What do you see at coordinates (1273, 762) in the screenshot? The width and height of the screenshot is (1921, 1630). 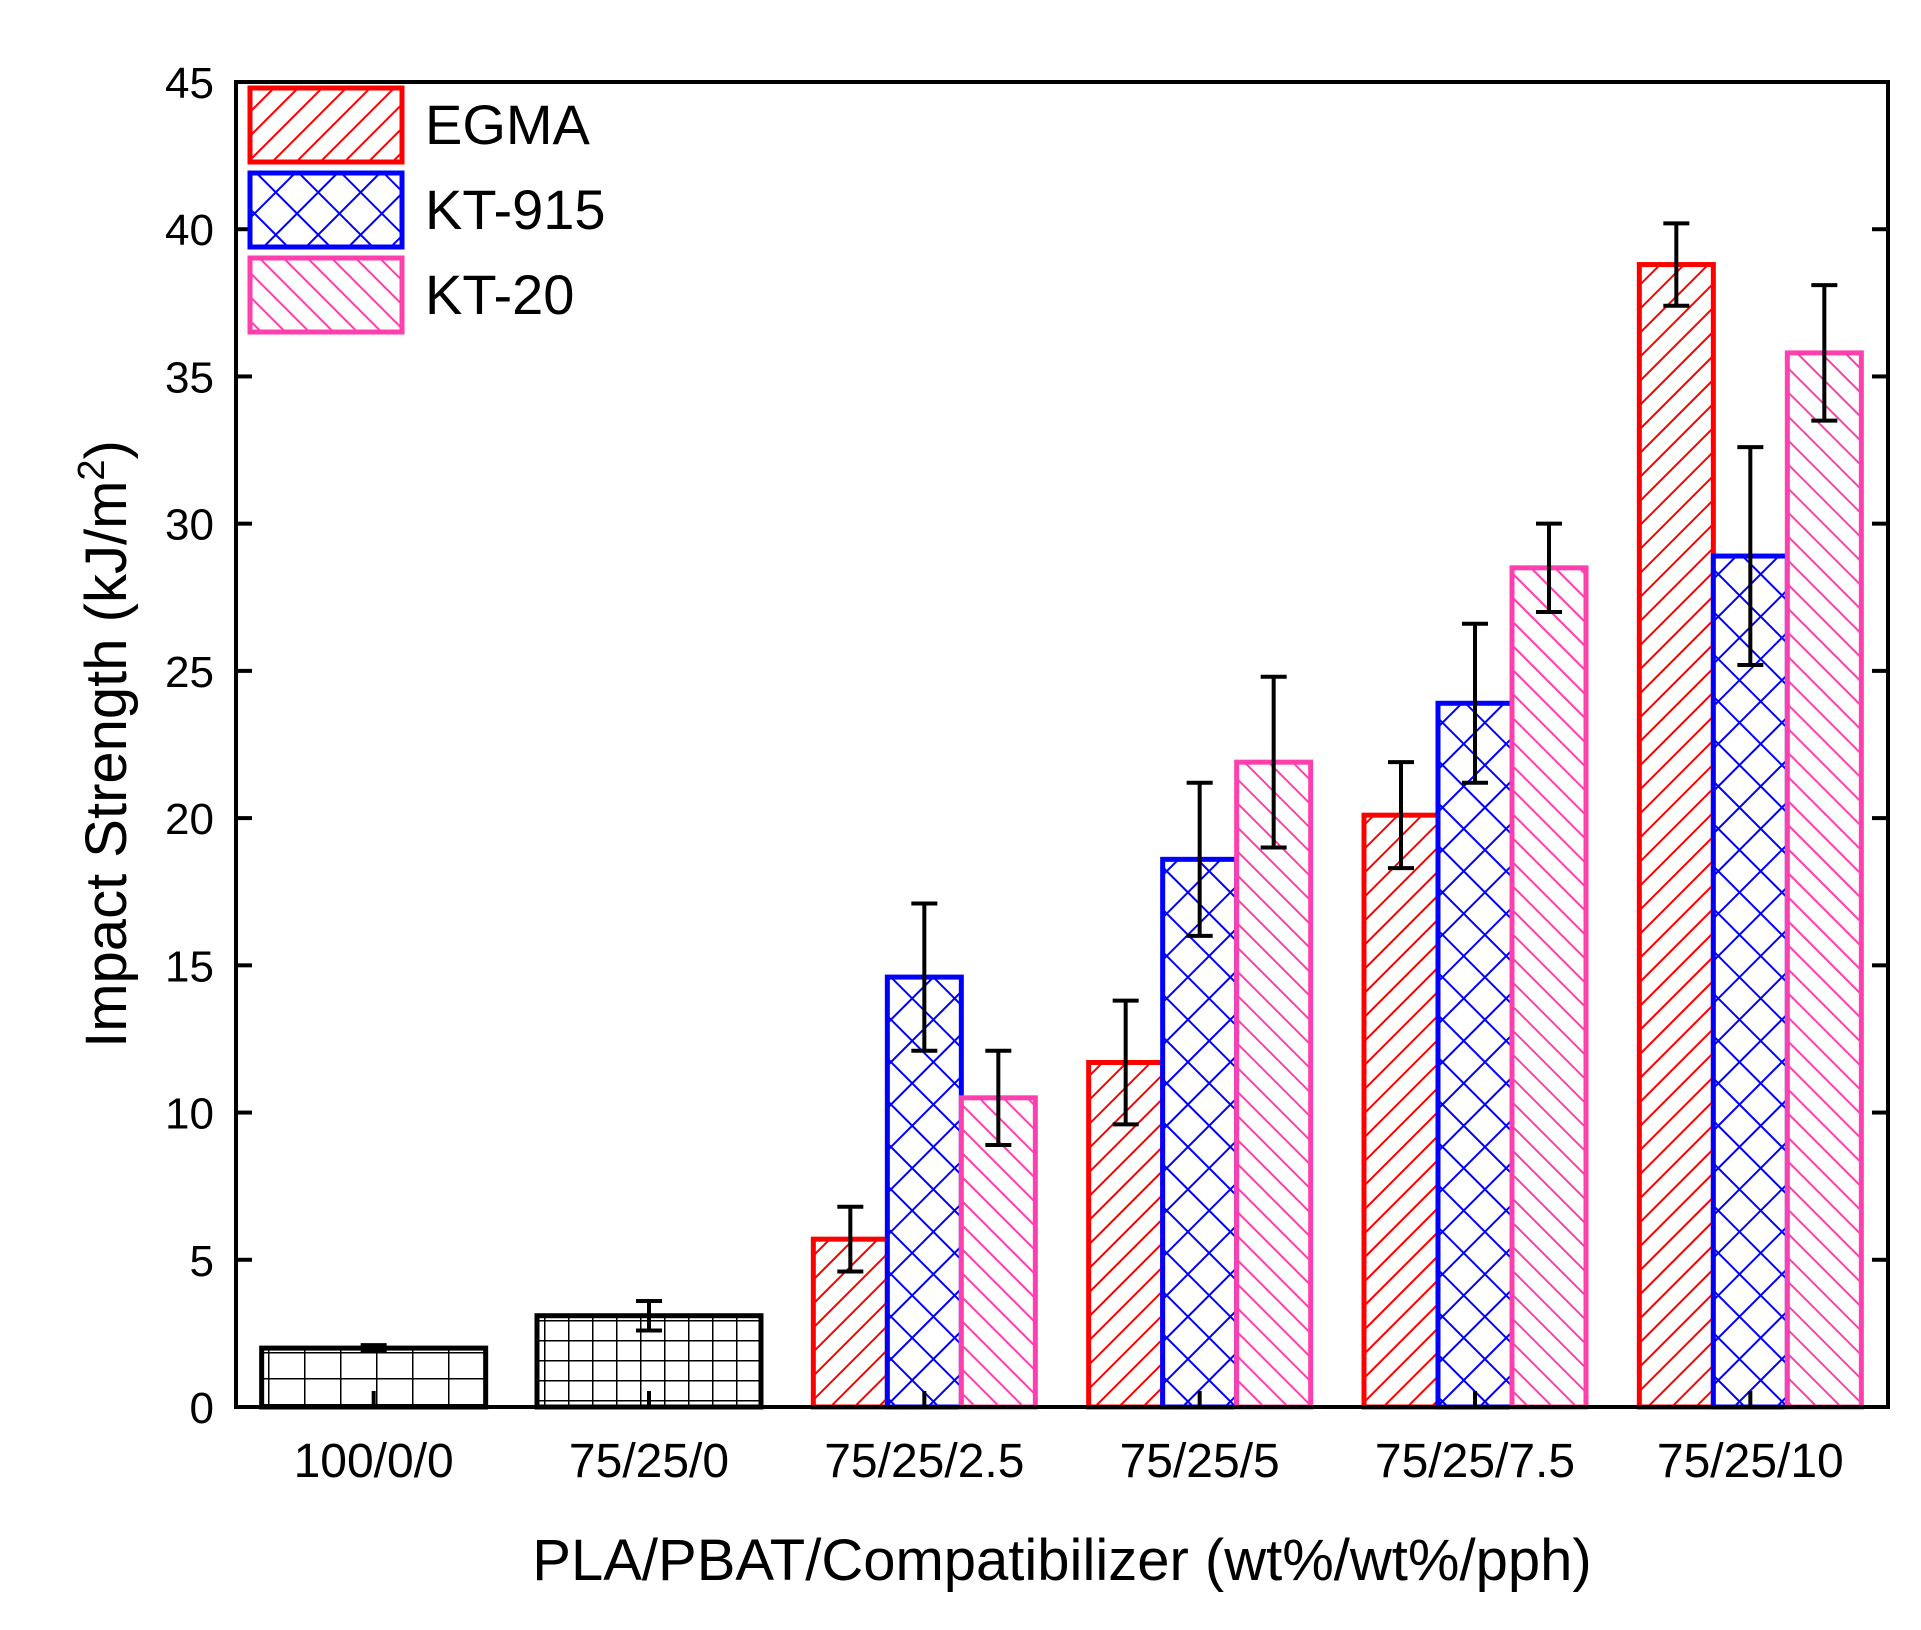 I see `bar-kt-20-75-25-5-error-bar` at bounding box center [1273, 762].